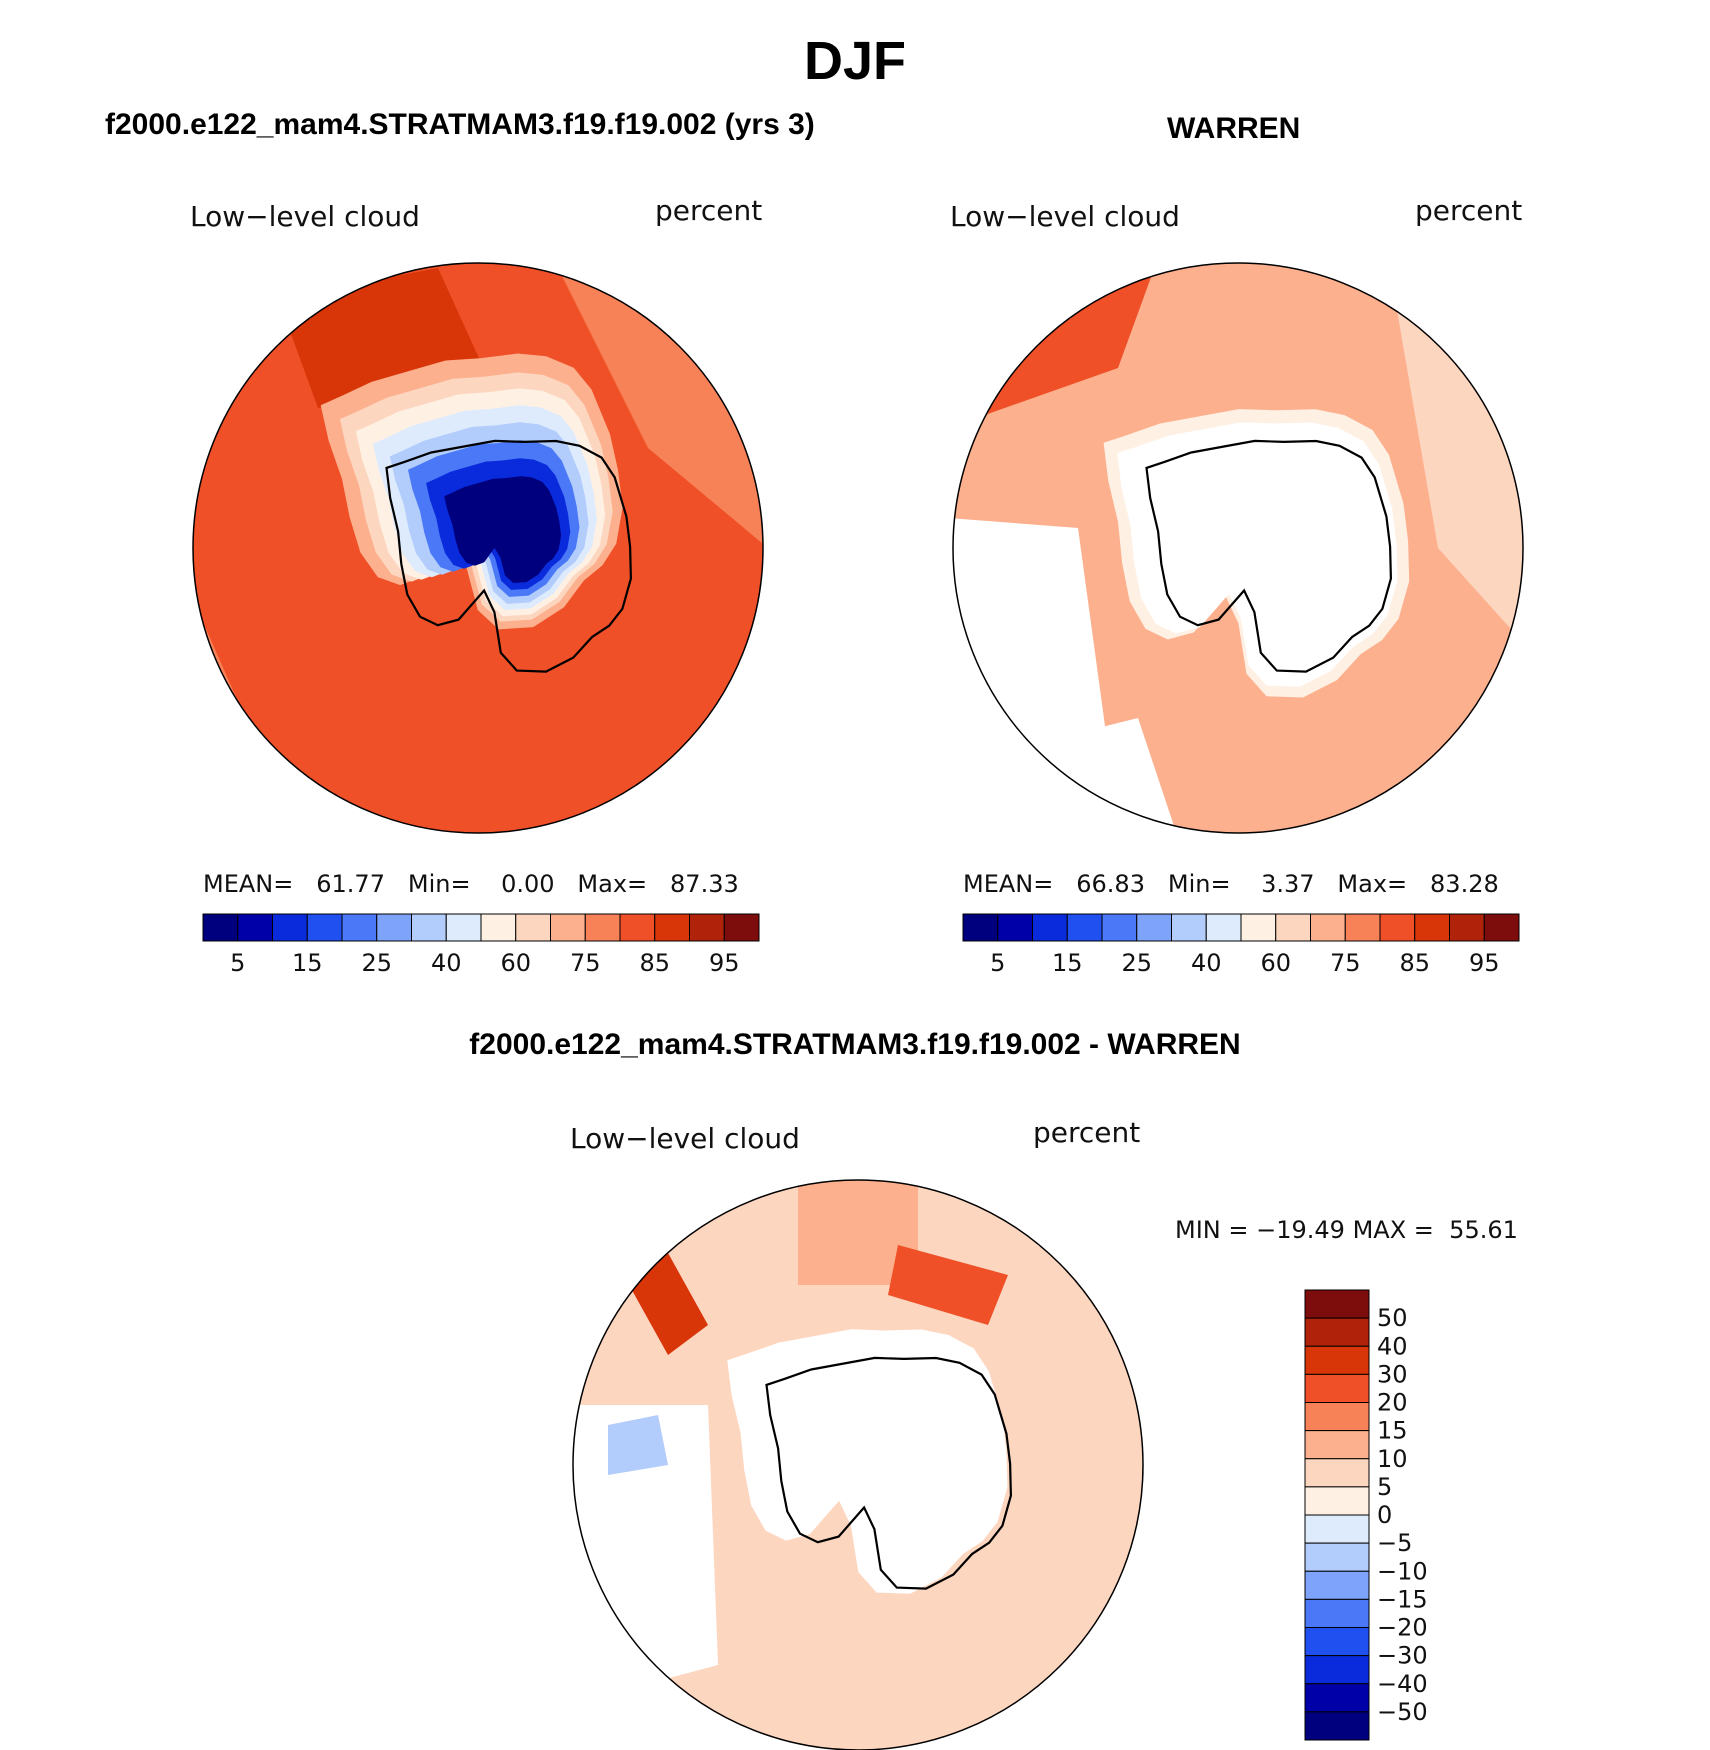 This screenshot has height=1750, width=1710. What do you see at coordinates (1392, 1374) in the screenshot?
I see `colorbar-tick-label: 30` at bounding box center [1392, 1374].